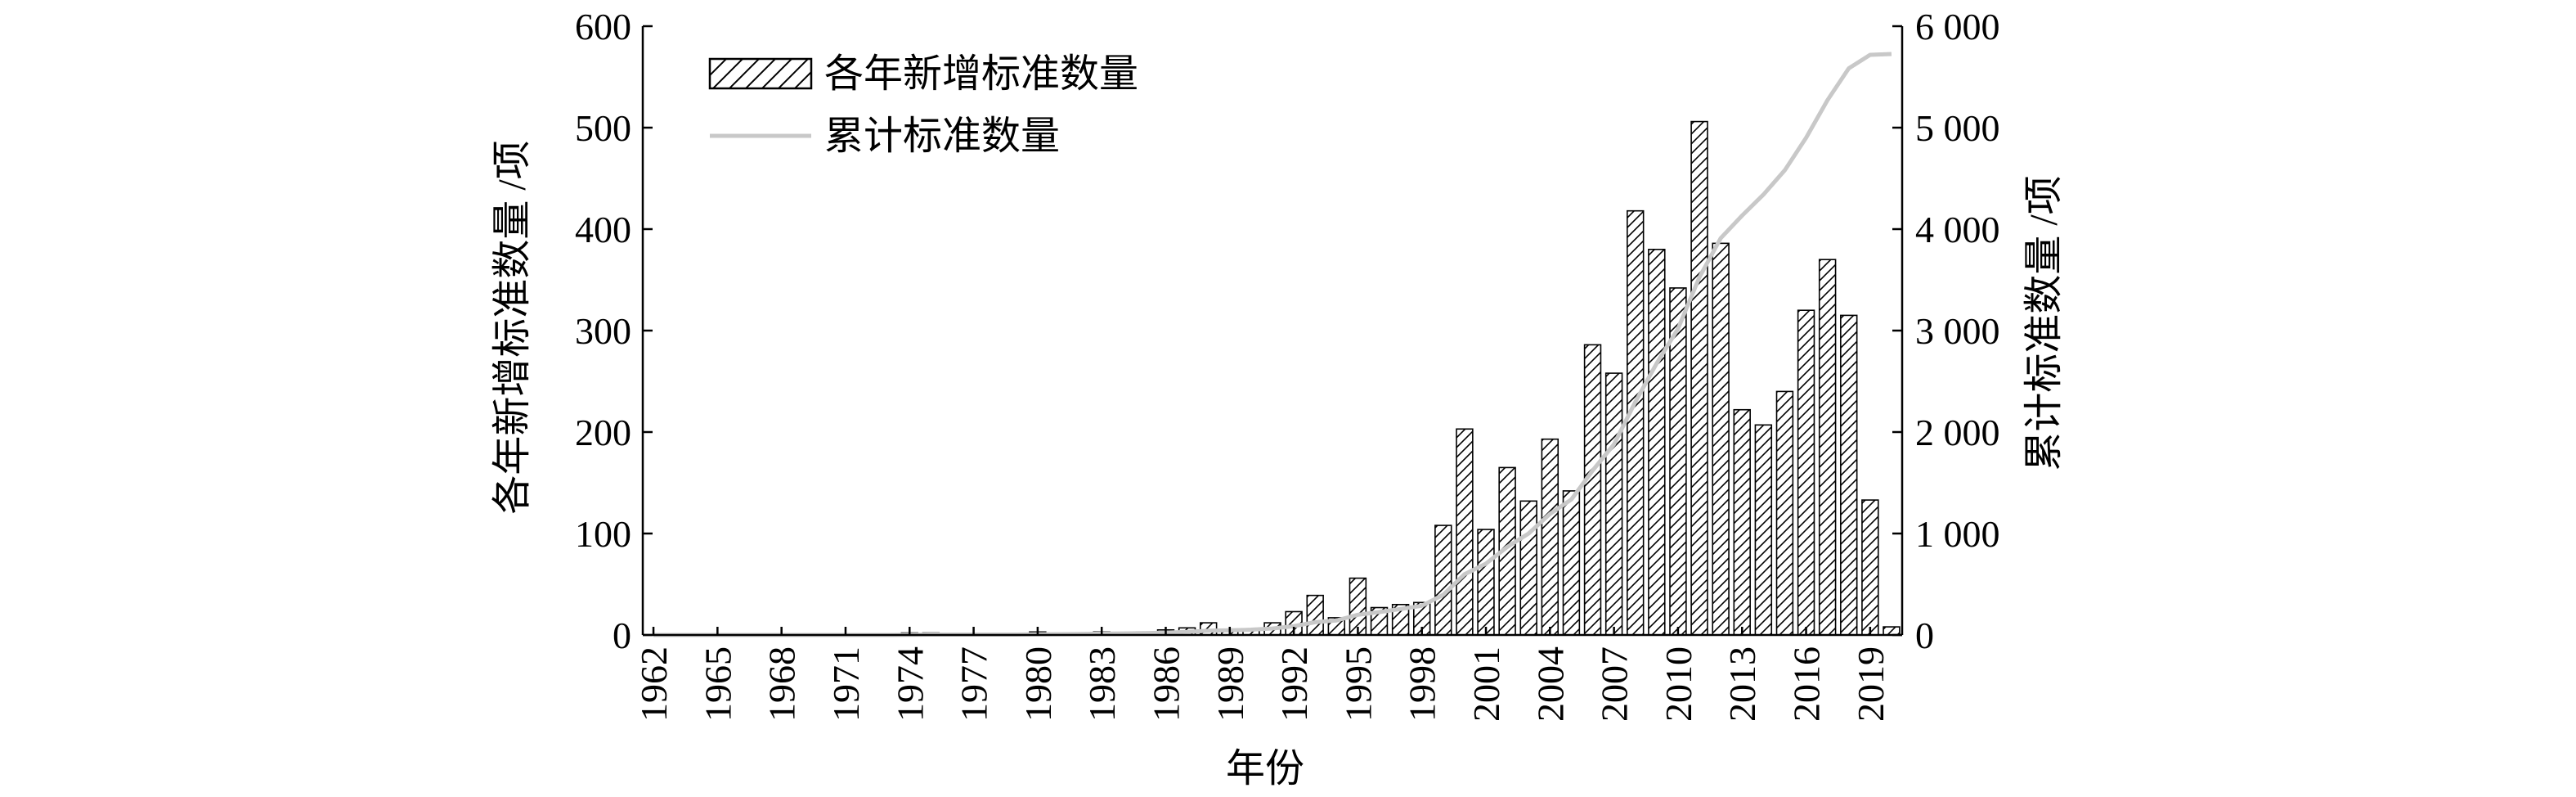 The height and width of the screenshot is (797, 2576). I want to click on x-tick-label: 1983, so click(1102, 684).